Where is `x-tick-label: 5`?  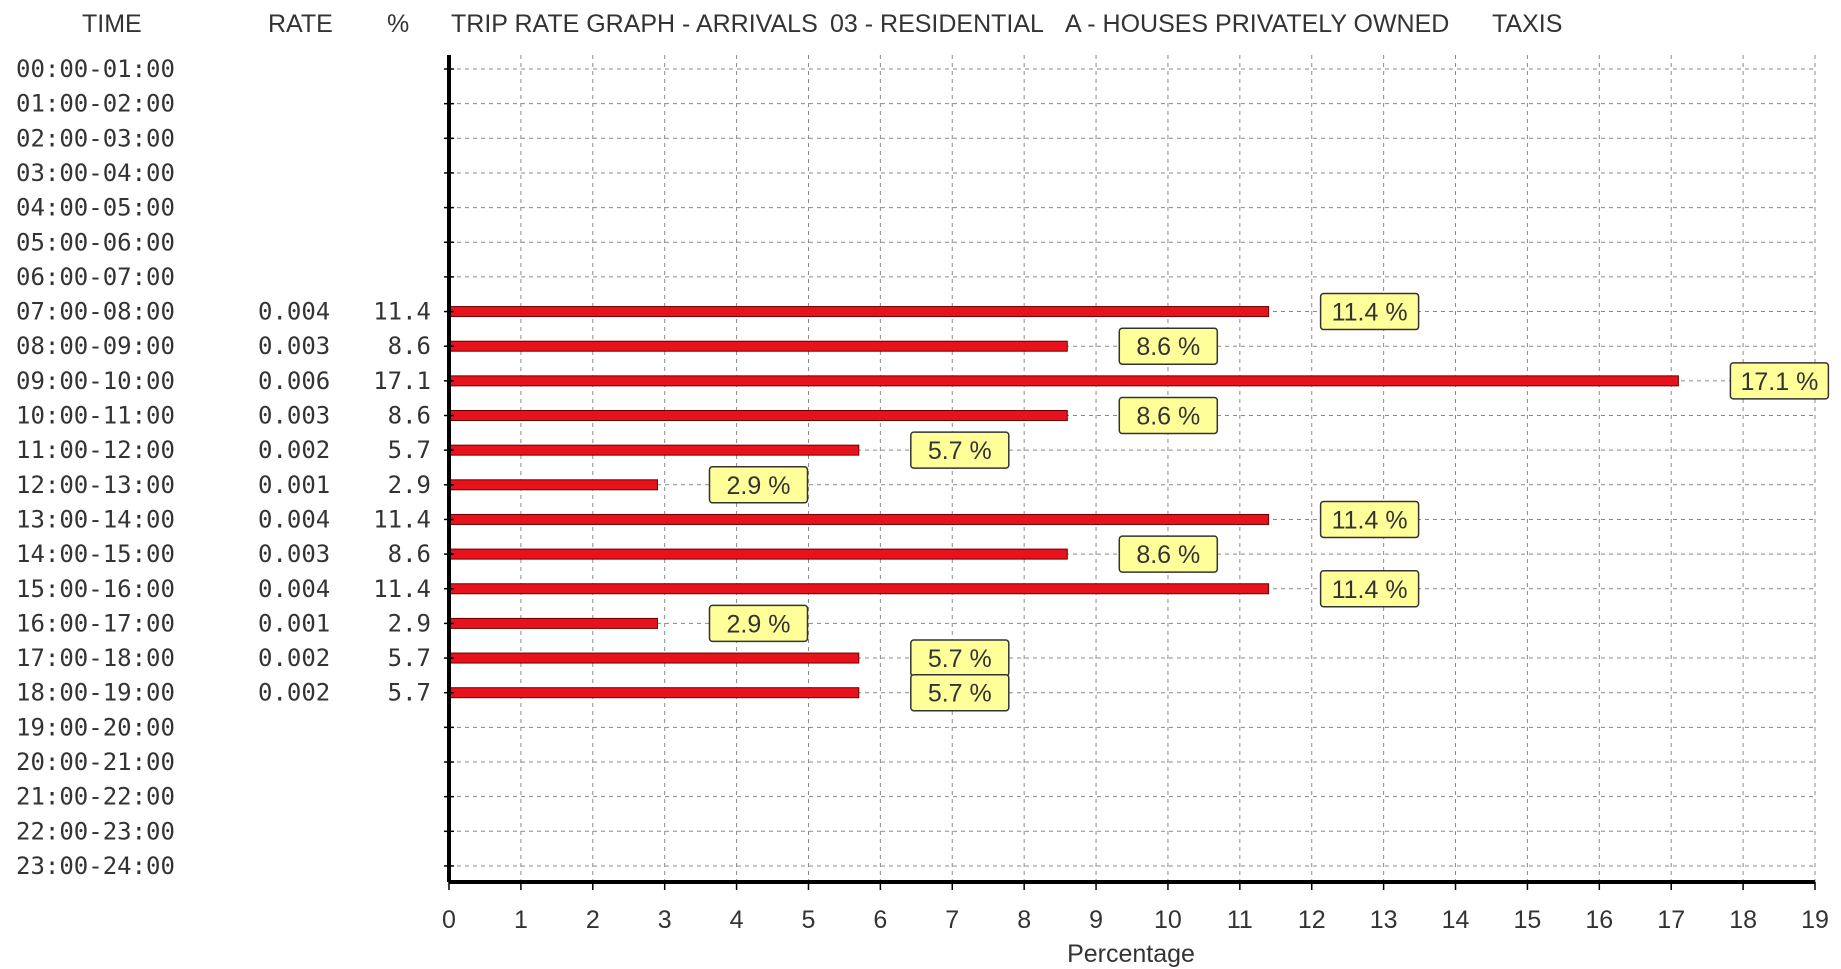
x-tick-label: 5 is located at coordinates (809, 920).